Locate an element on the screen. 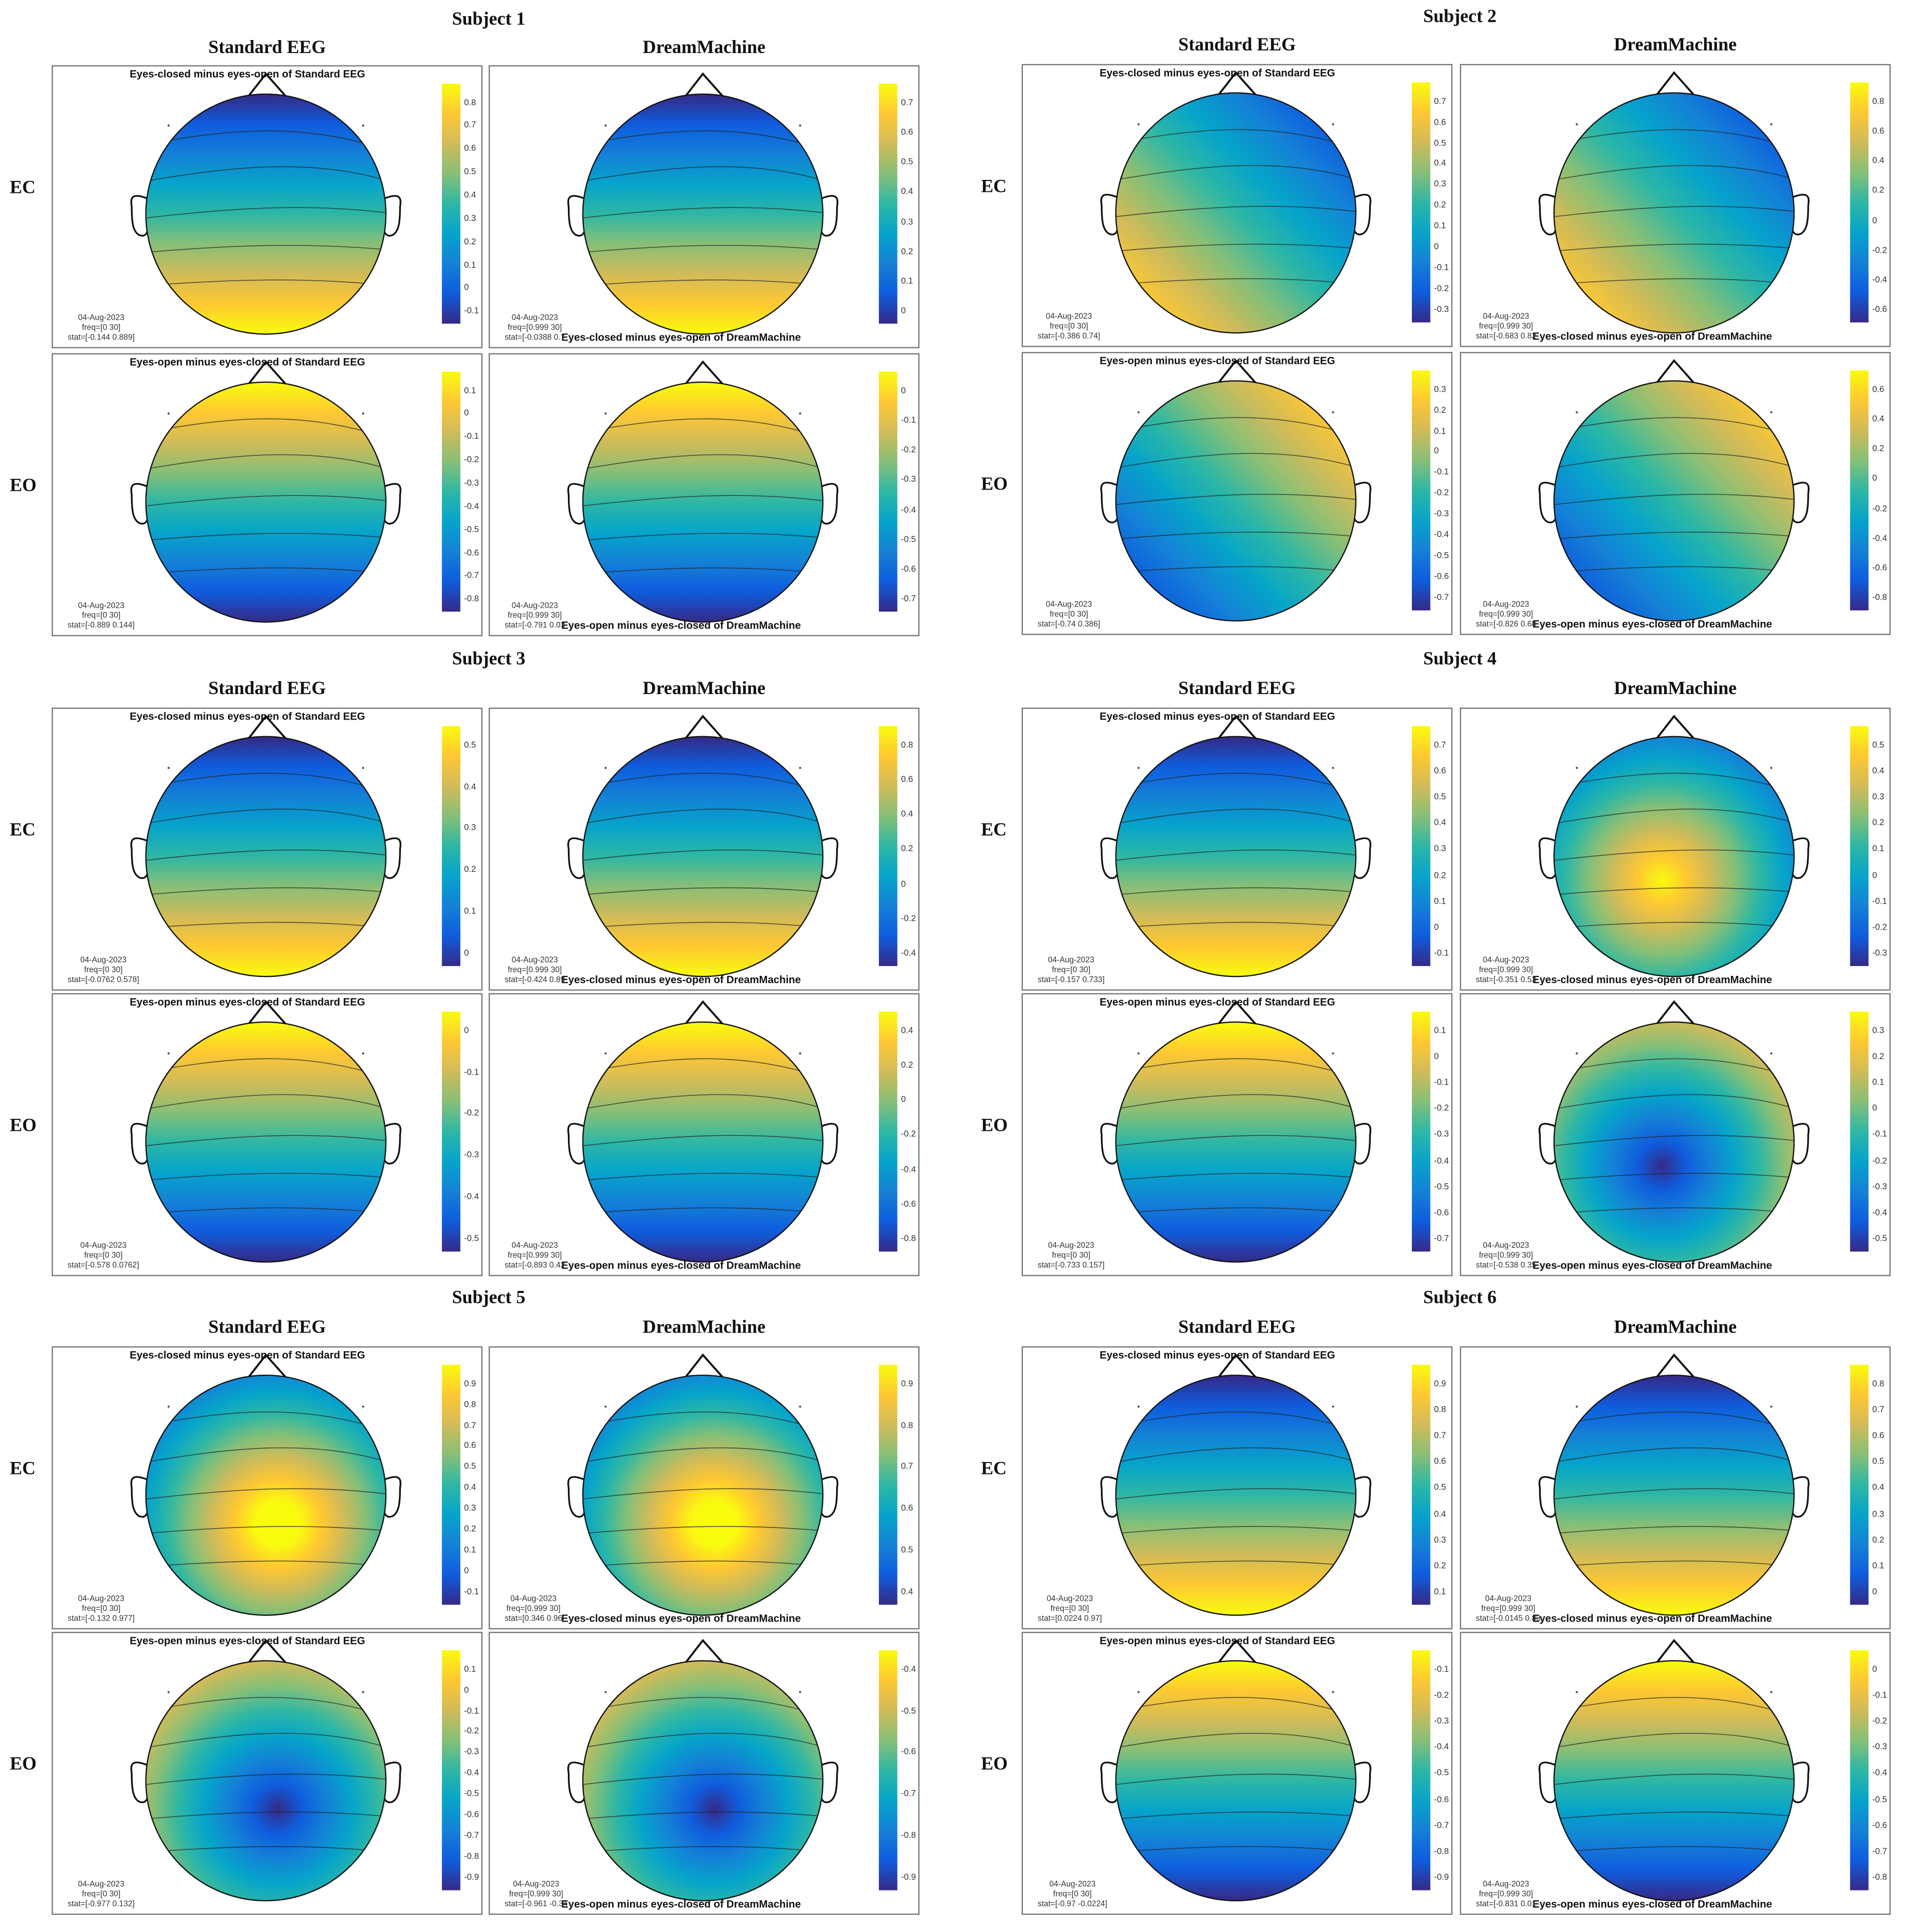 The height and width of the screenshot is (1932, 1908). subject-title: Subject 1 is located at coordinates (489, 19).